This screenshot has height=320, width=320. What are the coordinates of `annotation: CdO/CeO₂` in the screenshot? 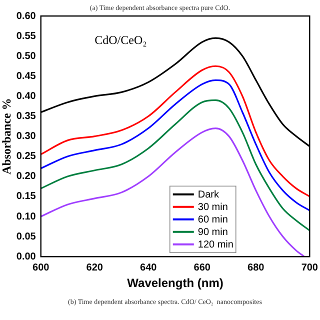 It's located at (120, 40).